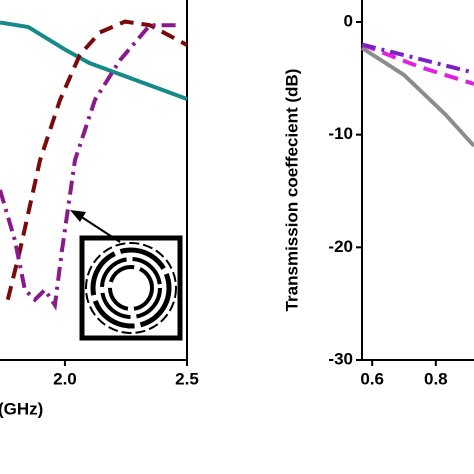 The height and width of the screenshot is (474, 474). What do you see at coordinates (187, 378) in the screenshot?
I see `x-tick-label: 2.5` at bounding box center [187, 378].